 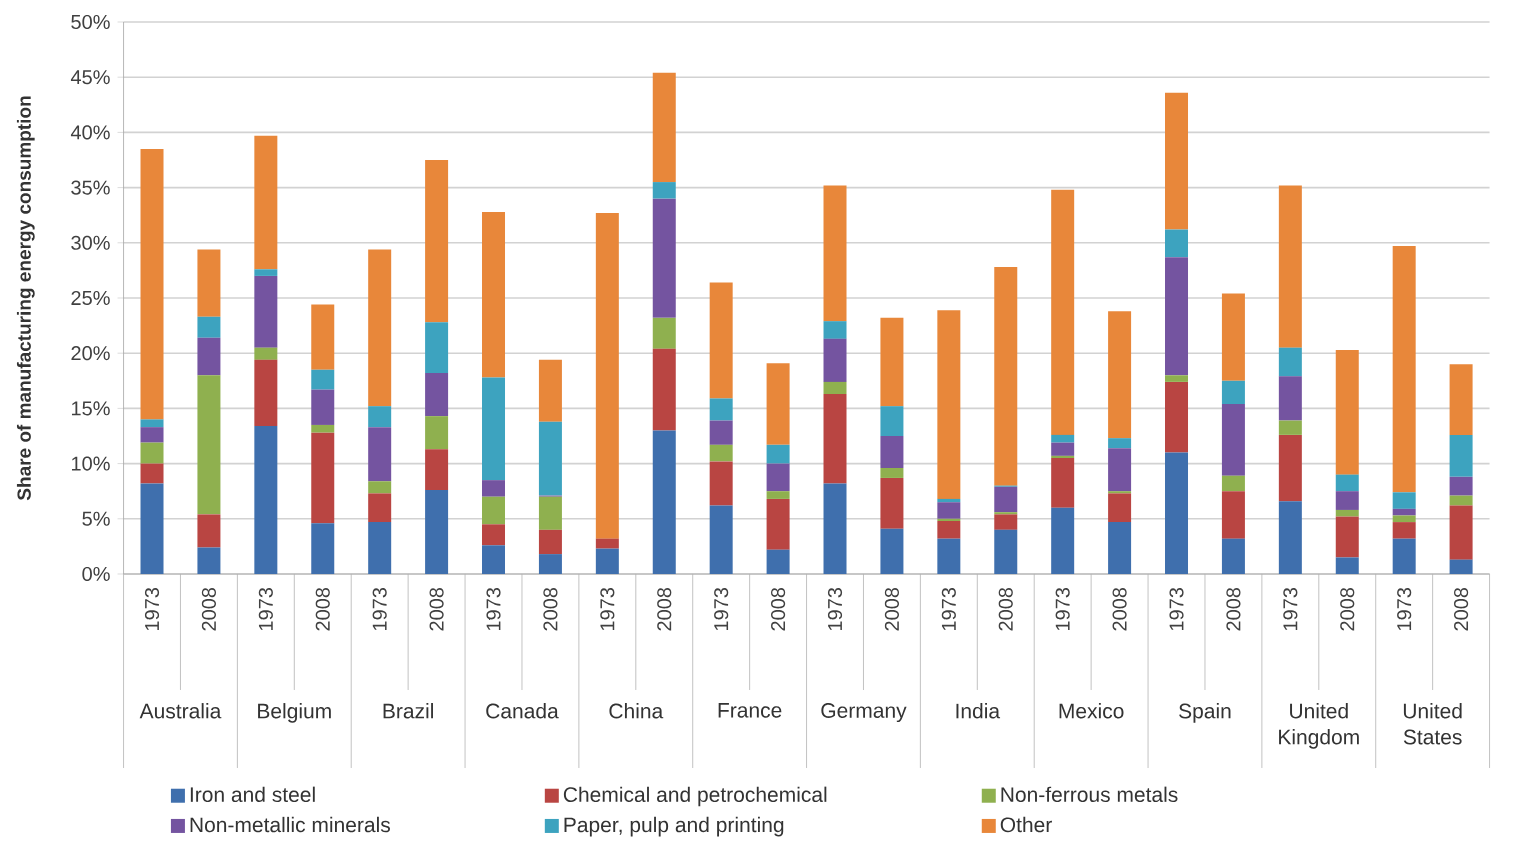 I want to click on legend-label: Iron and steel, so click(x=252, y=794).